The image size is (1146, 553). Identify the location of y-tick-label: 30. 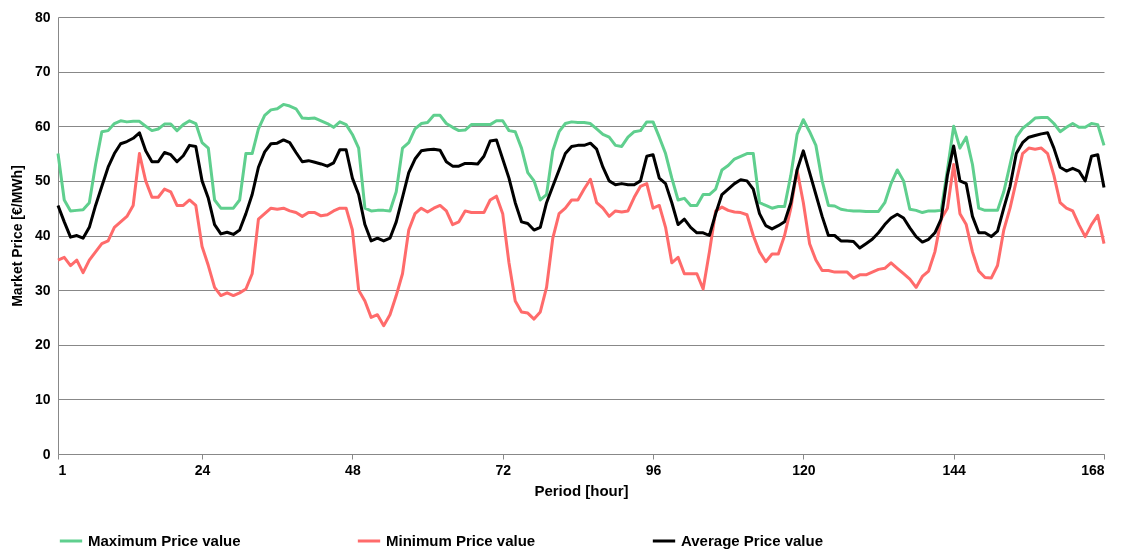
(42, 289).